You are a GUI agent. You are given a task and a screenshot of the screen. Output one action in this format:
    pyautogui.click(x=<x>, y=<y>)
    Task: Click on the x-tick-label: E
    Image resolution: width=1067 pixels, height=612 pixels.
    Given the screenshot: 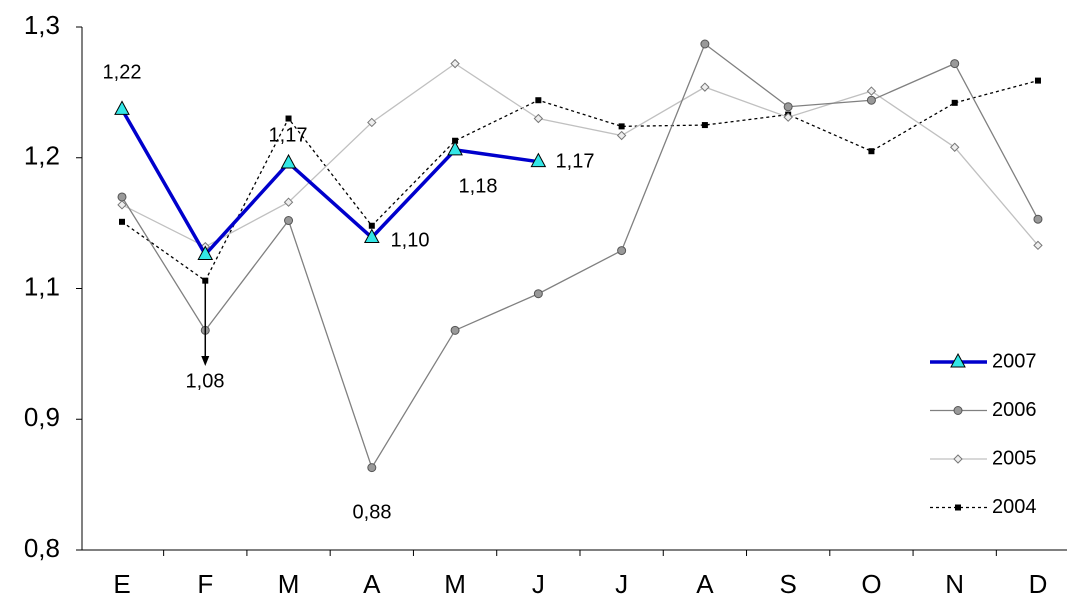 What is the action you would take?
    pyautogui.click(x=121, y=584)
    